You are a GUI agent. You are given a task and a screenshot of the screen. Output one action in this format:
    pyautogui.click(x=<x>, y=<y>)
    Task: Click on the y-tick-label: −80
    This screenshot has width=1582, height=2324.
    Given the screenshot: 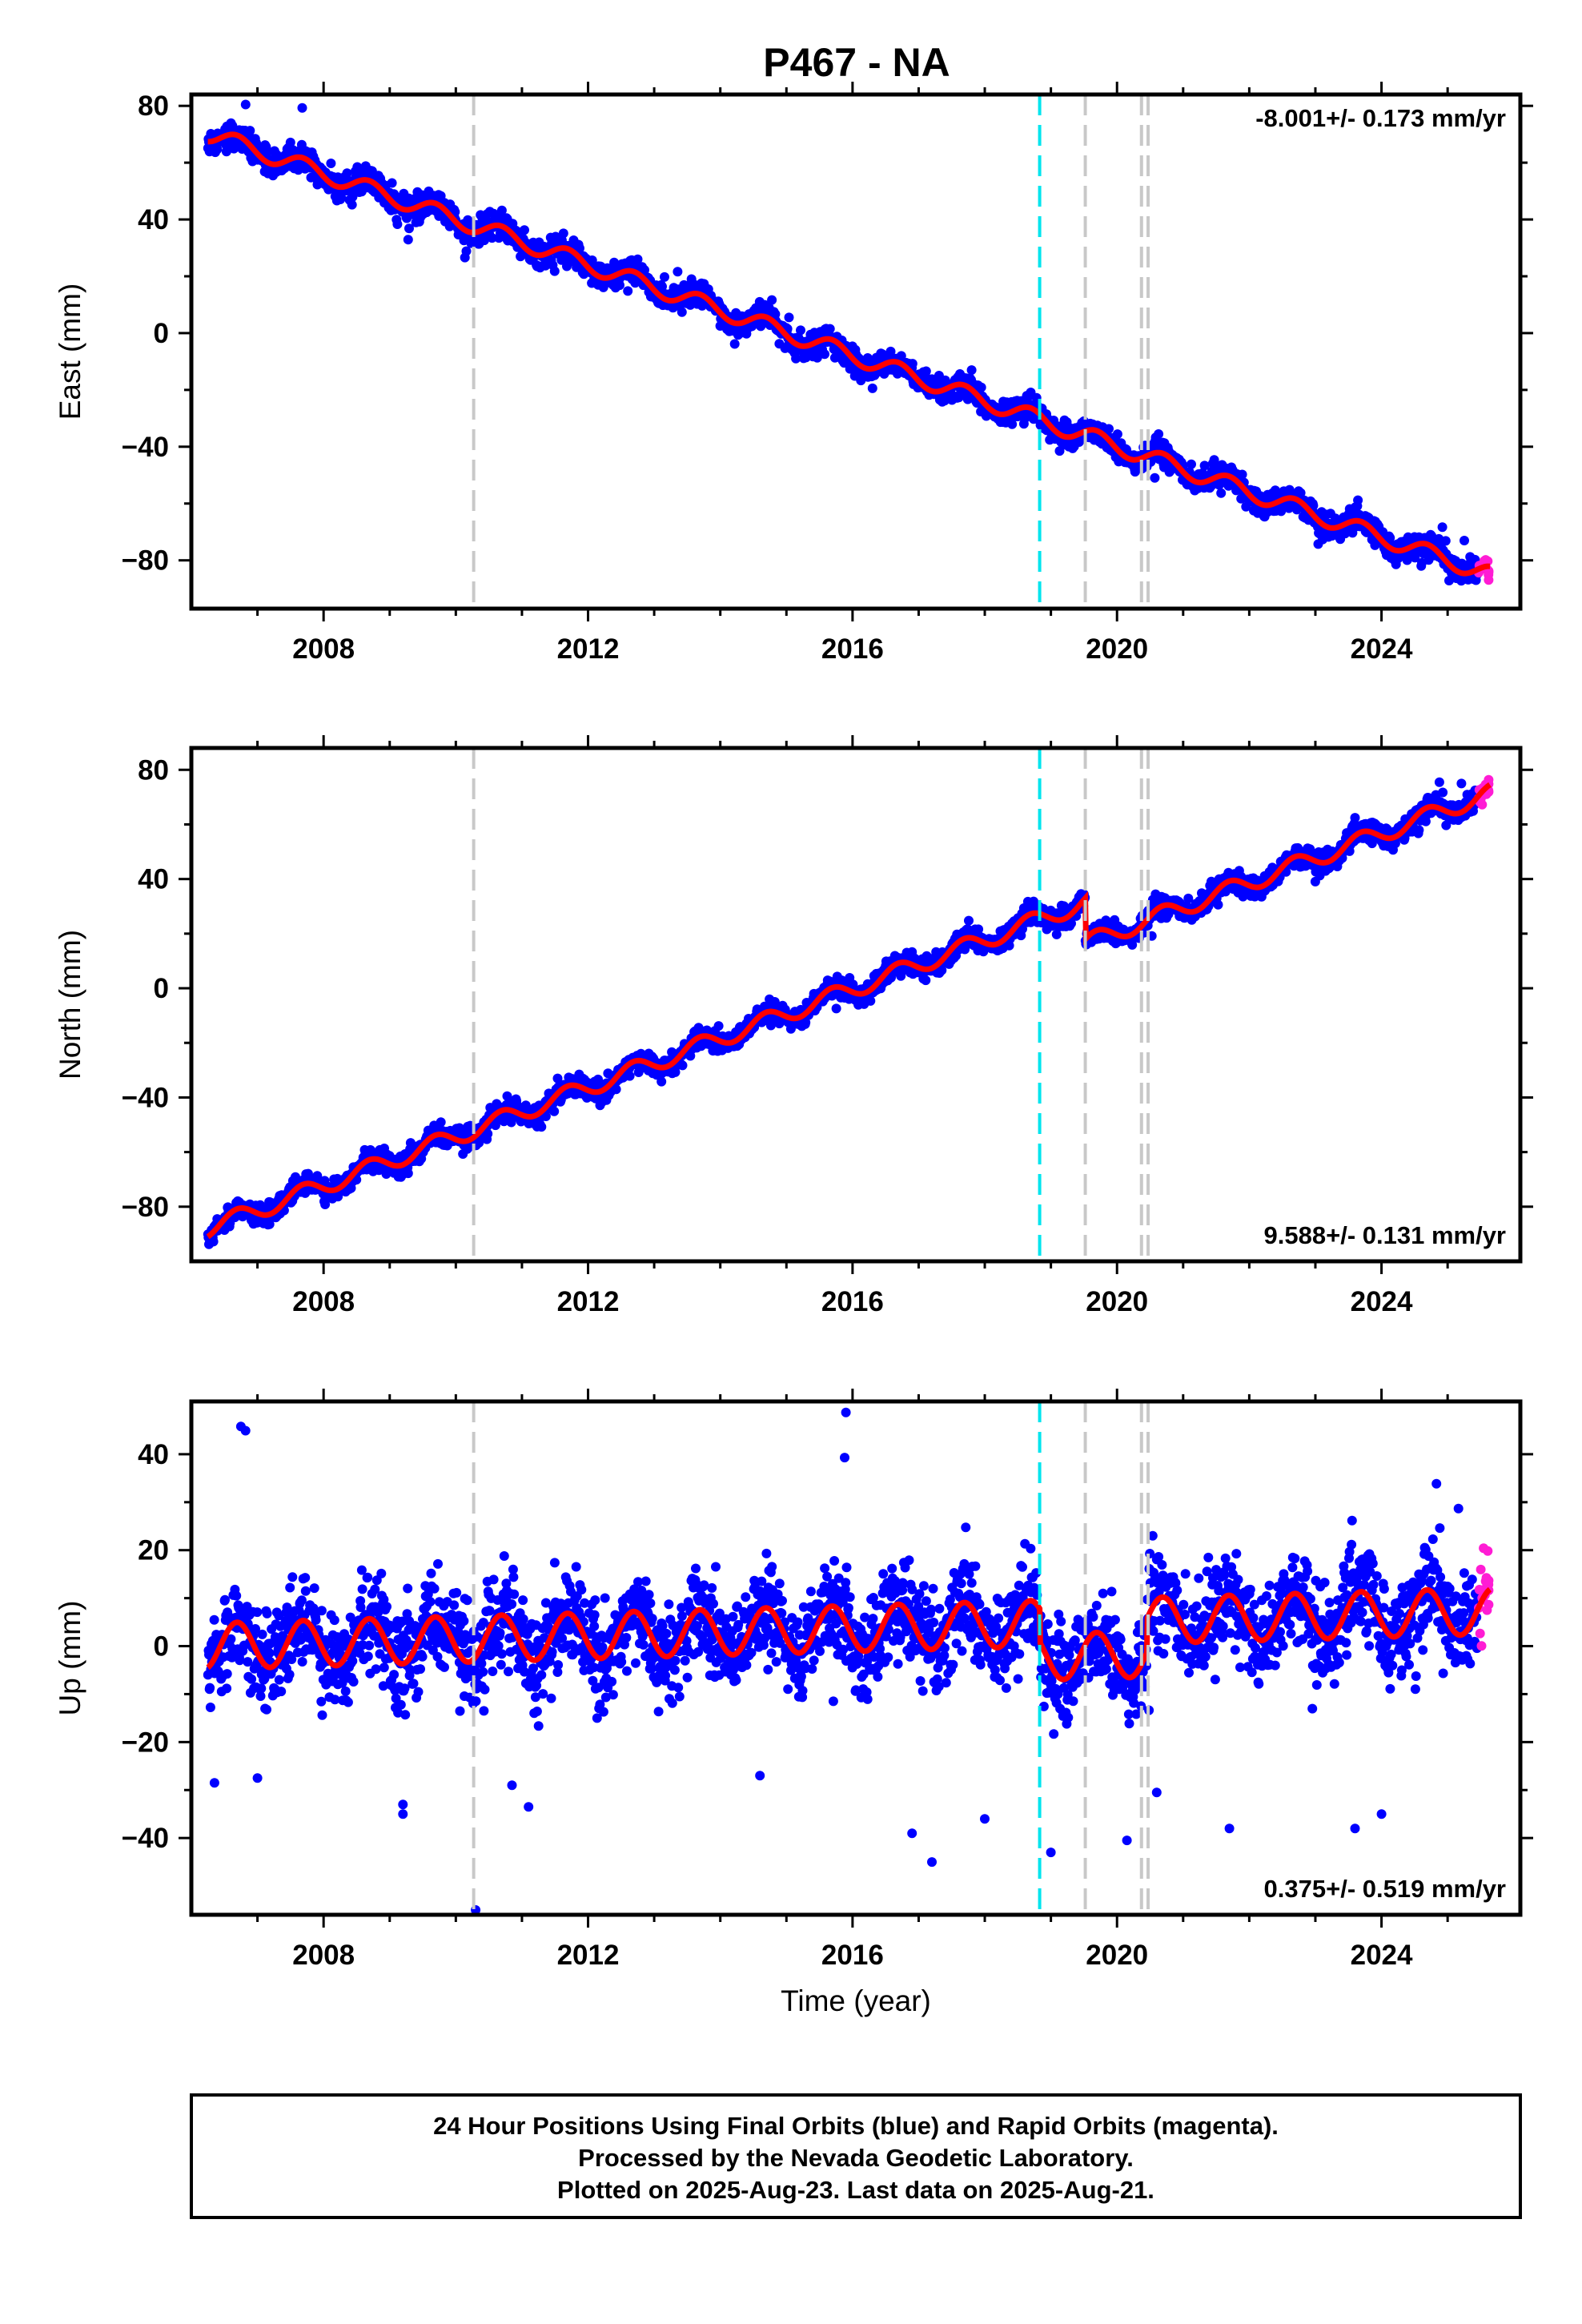 What is the action you would take?
    pyautogui.click(x=145, y=561)
    